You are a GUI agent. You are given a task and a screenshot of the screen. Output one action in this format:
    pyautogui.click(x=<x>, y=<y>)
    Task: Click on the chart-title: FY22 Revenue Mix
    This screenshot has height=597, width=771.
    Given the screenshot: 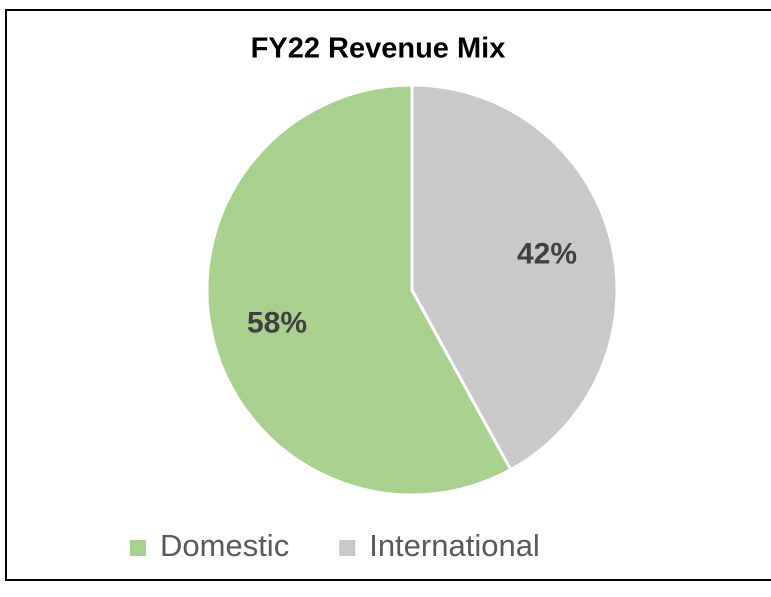 What is the action you would take?
    pyautogui.click(x=378, y=49)
    